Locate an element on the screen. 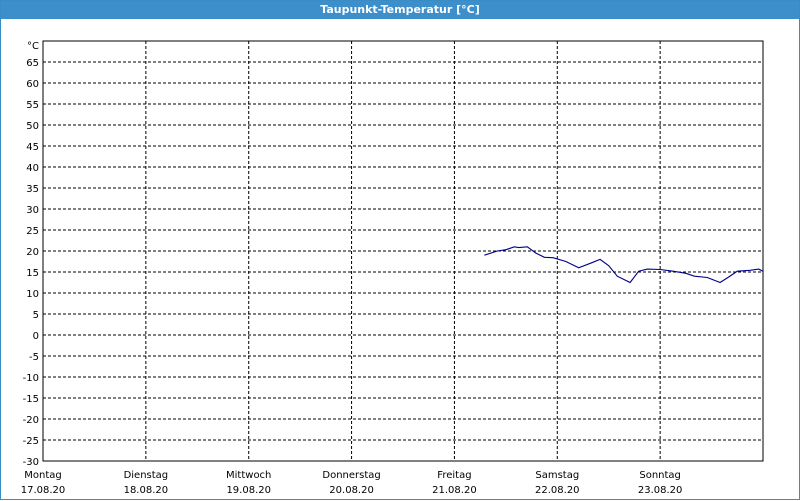 Image resolution: width=800 pixels, height=501 pixels. x-tick-date: 18.08.20 is located at coordinates (146, 490).